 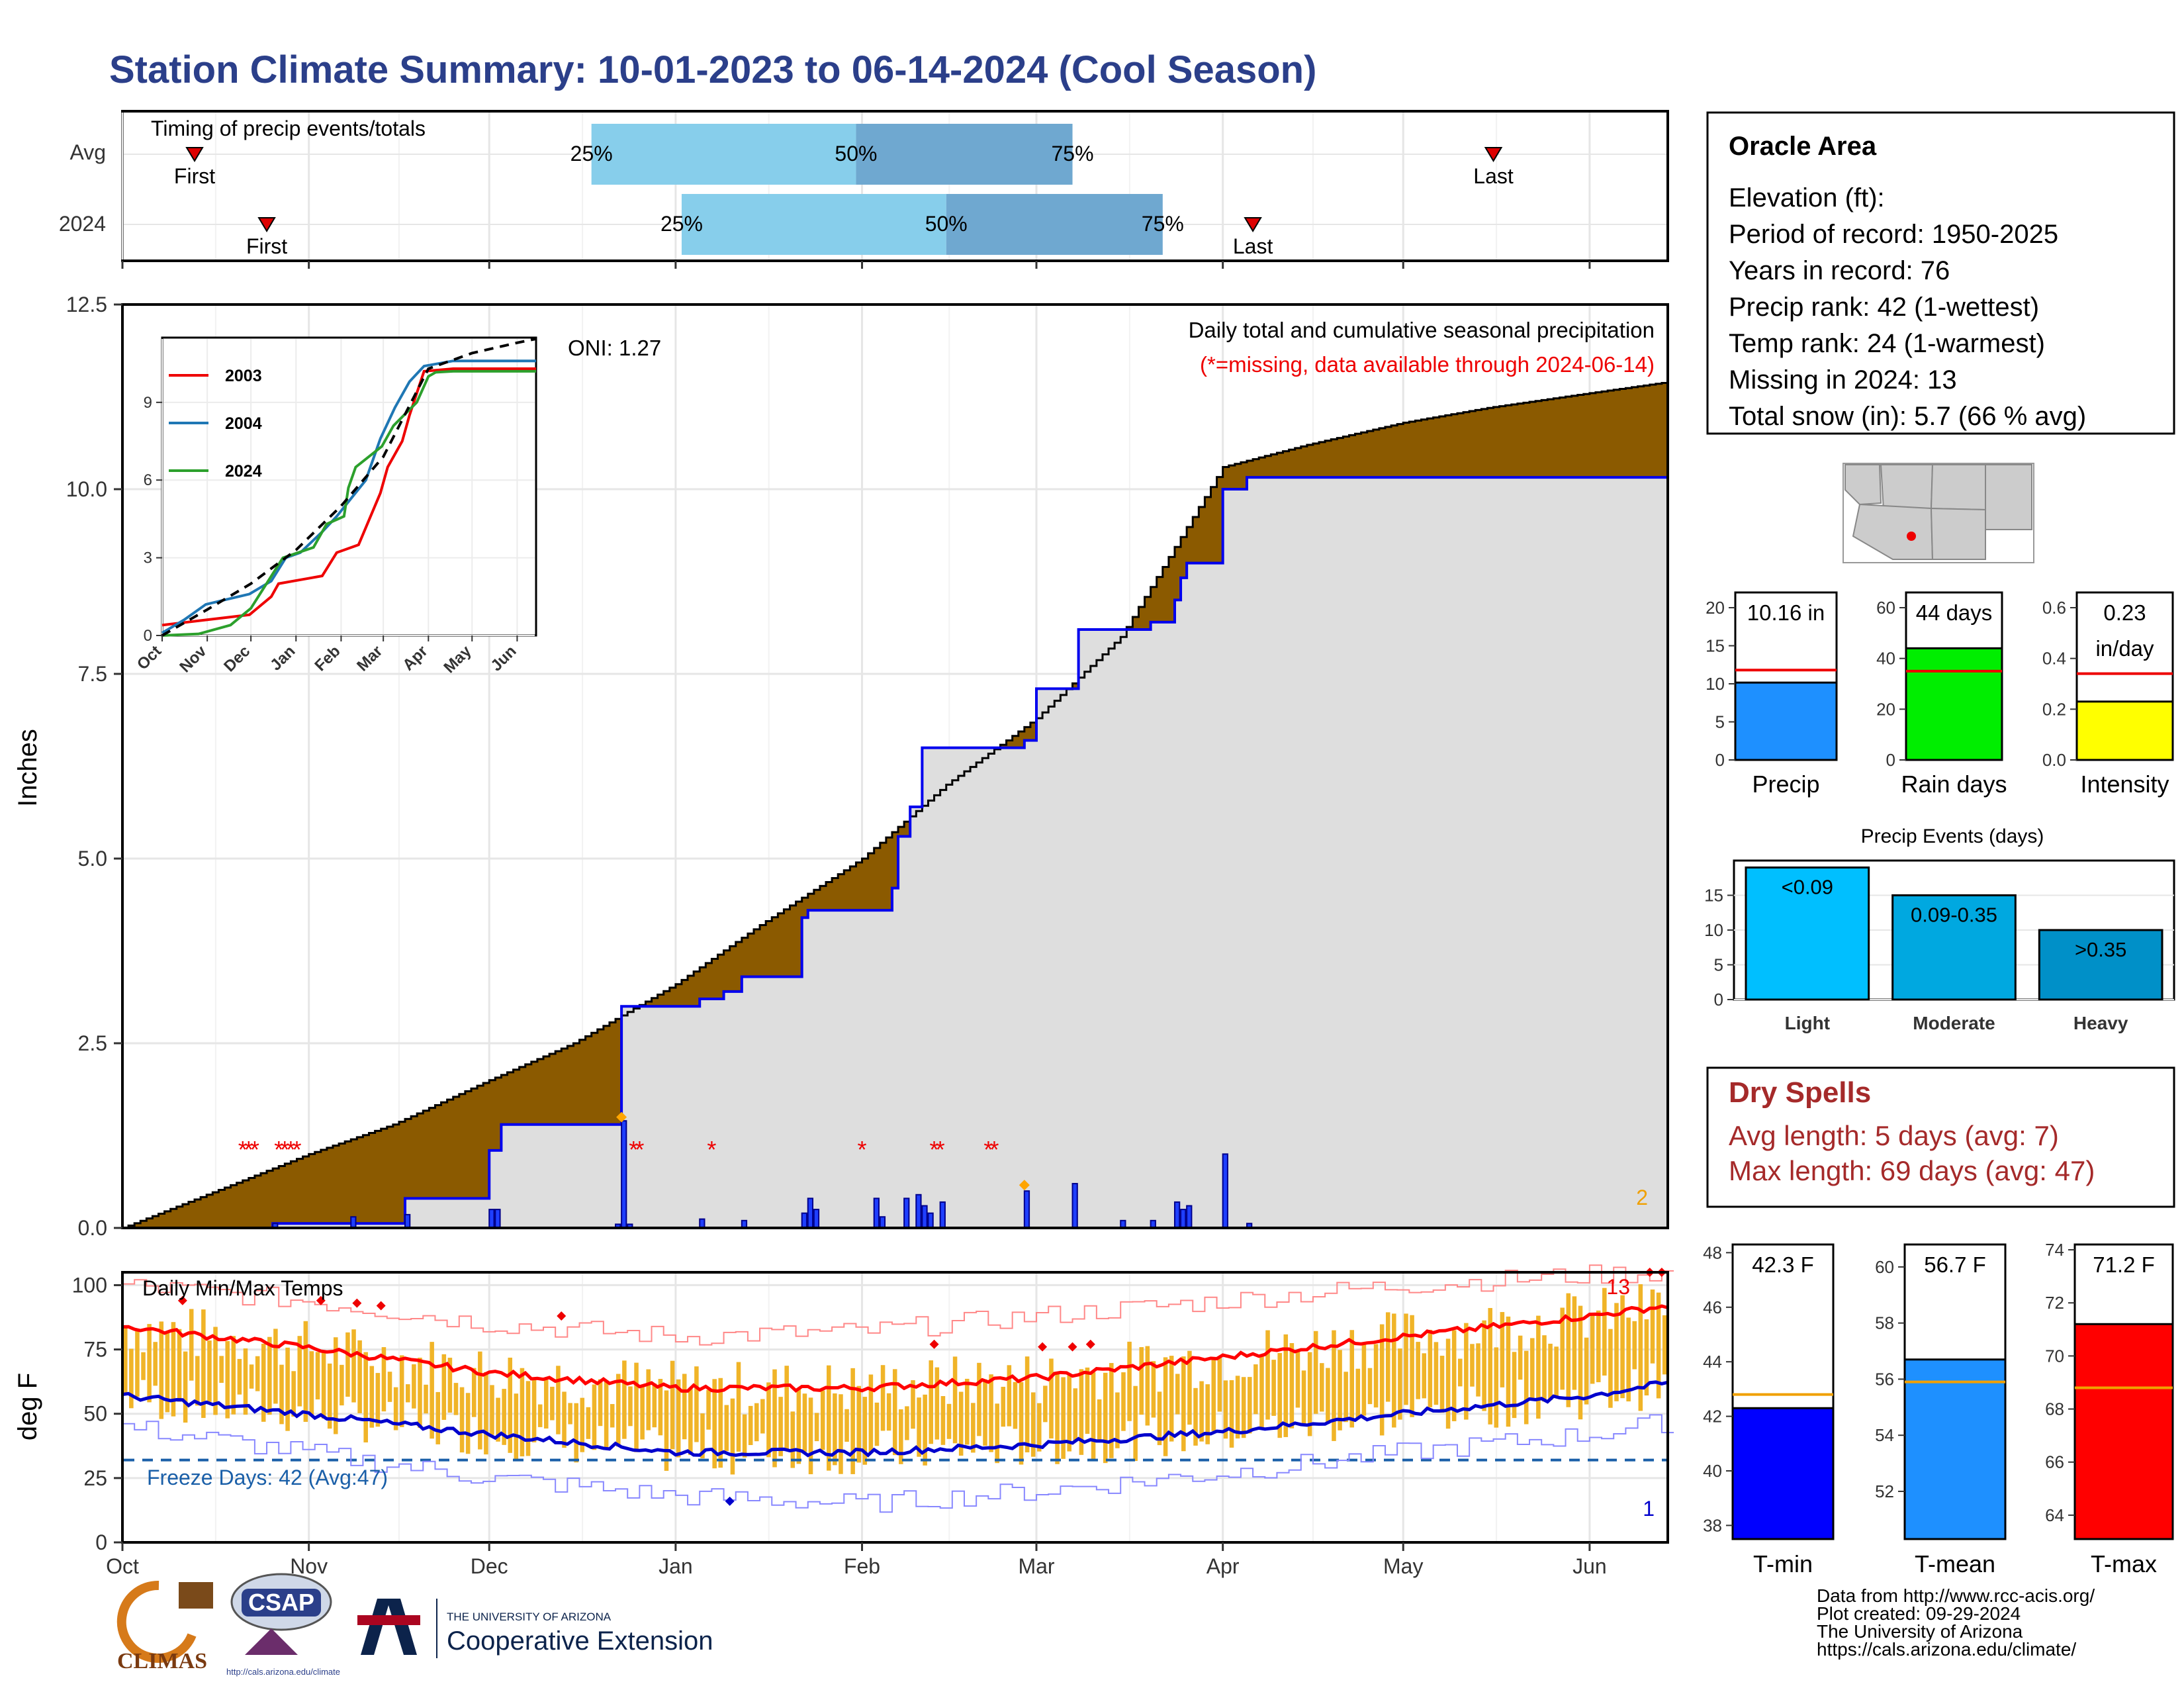 I want to click on tmean-ytick-label: 58, so click(x=1885, y=1323).